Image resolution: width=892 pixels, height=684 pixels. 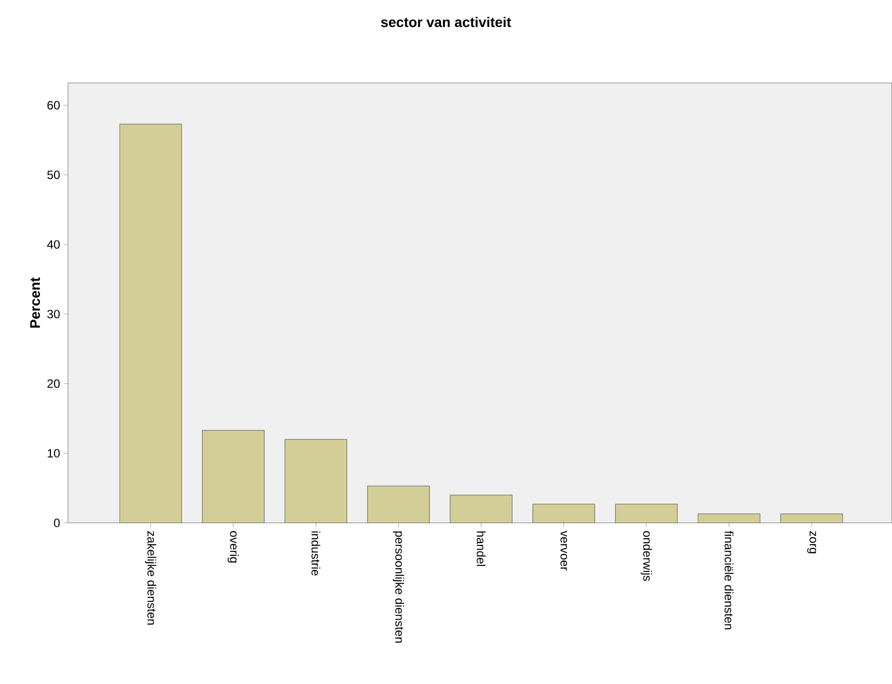 I want to click on x-tick-label: overig, so click(x=233, y=547).